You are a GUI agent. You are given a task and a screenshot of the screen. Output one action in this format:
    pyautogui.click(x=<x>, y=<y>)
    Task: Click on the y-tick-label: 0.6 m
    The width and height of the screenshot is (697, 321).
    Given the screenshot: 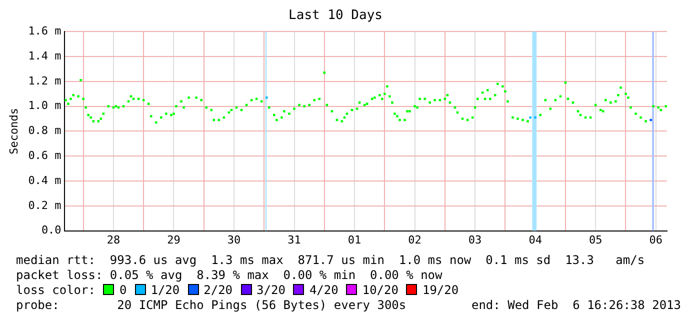 What is the action you would take?
    pyautogui.click(x=45, y=155)
    